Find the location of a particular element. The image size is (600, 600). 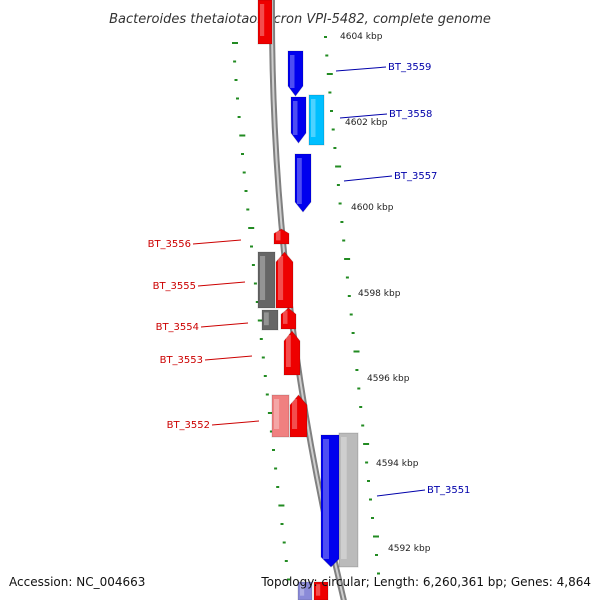

gene-bt3558-a is located at coordinates (298, 120).